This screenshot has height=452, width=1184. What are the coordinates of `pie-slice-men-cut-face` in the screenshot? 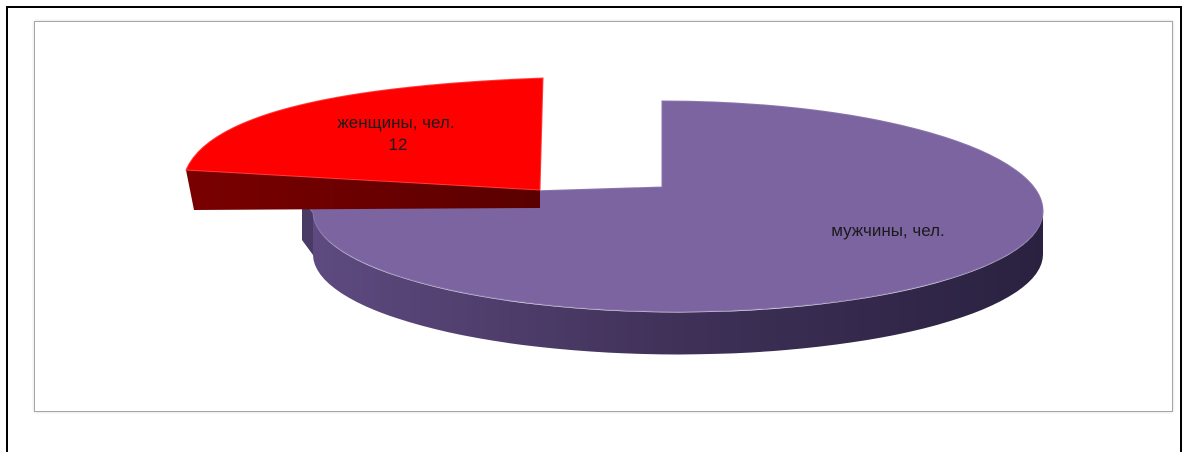 It's located at (307, 226).